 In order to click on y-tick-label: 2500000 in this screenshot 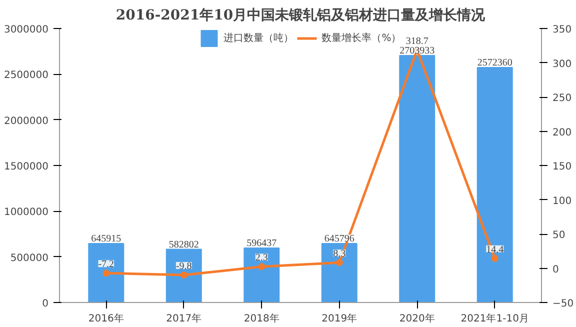, I will do `click(26, 76)`.